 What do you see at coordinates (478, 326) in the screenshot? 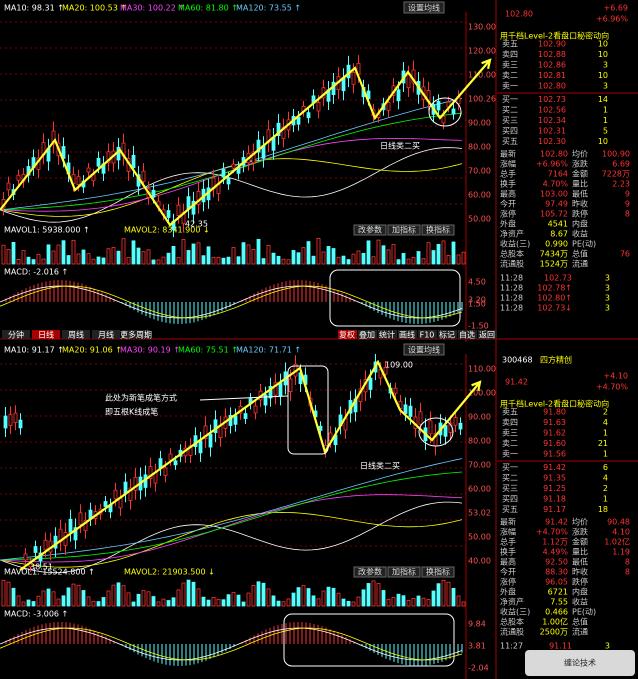
I see `macd-tick: -1.50` at bounding box center [478, 326].